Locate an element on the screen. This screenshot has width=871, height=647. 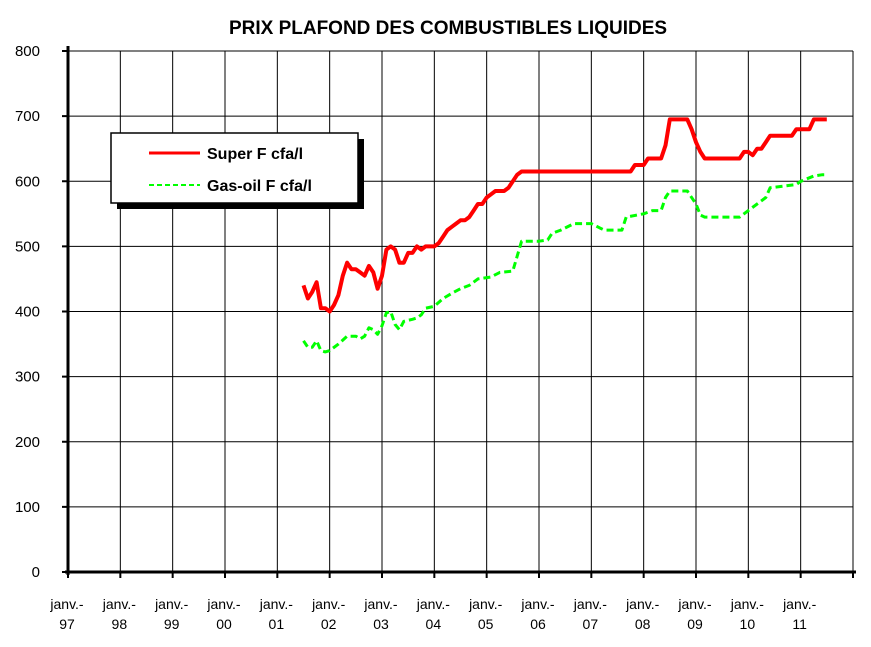
x-tick-label-line2: 03 is located at coordinates (381, 624).